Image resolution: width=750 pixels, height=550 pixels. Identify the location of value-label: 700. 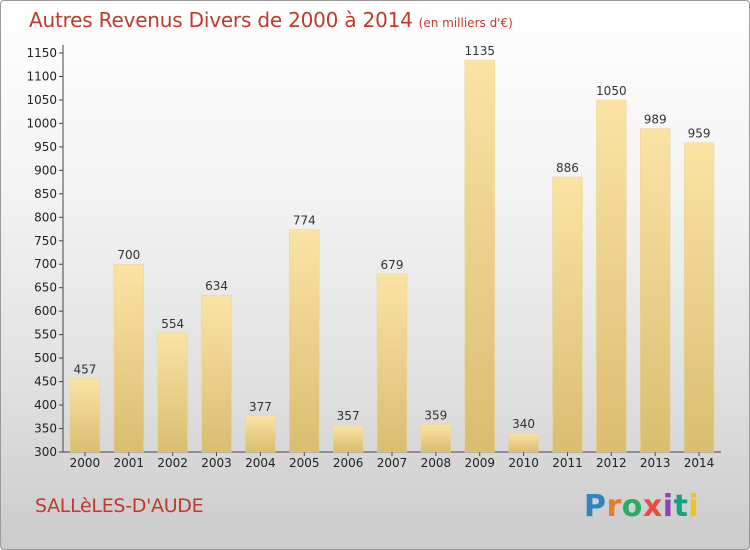
(128, 255).